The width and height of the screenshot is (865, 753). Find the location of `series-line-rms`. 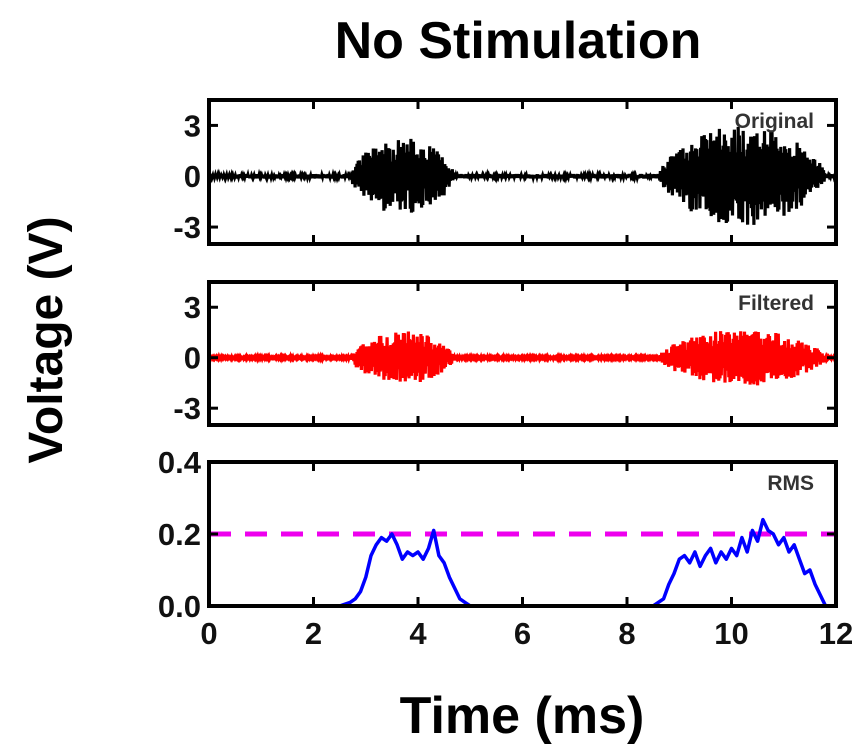

series-line-rms is located at coordinates (522, 561).